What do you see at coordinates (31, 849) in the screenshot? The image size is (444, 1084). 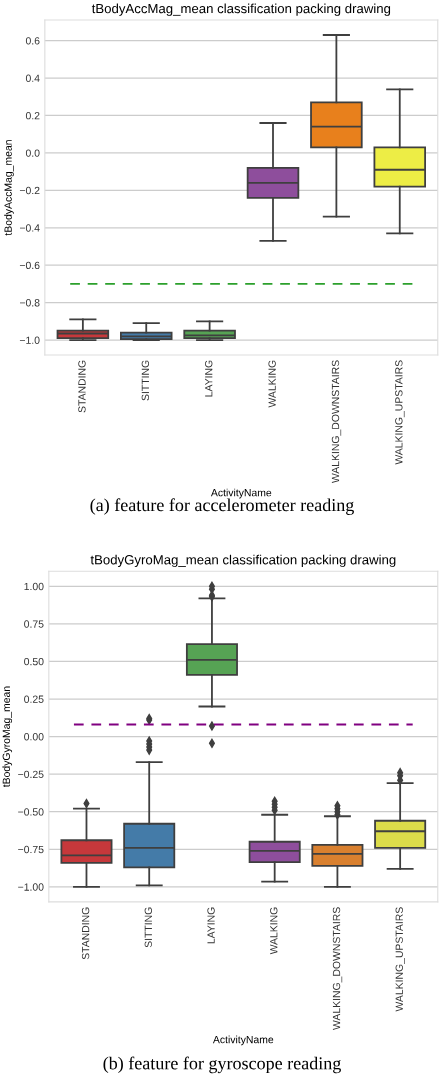 I see `y-tick-label: −0.75` at bounding box center [31, 849].